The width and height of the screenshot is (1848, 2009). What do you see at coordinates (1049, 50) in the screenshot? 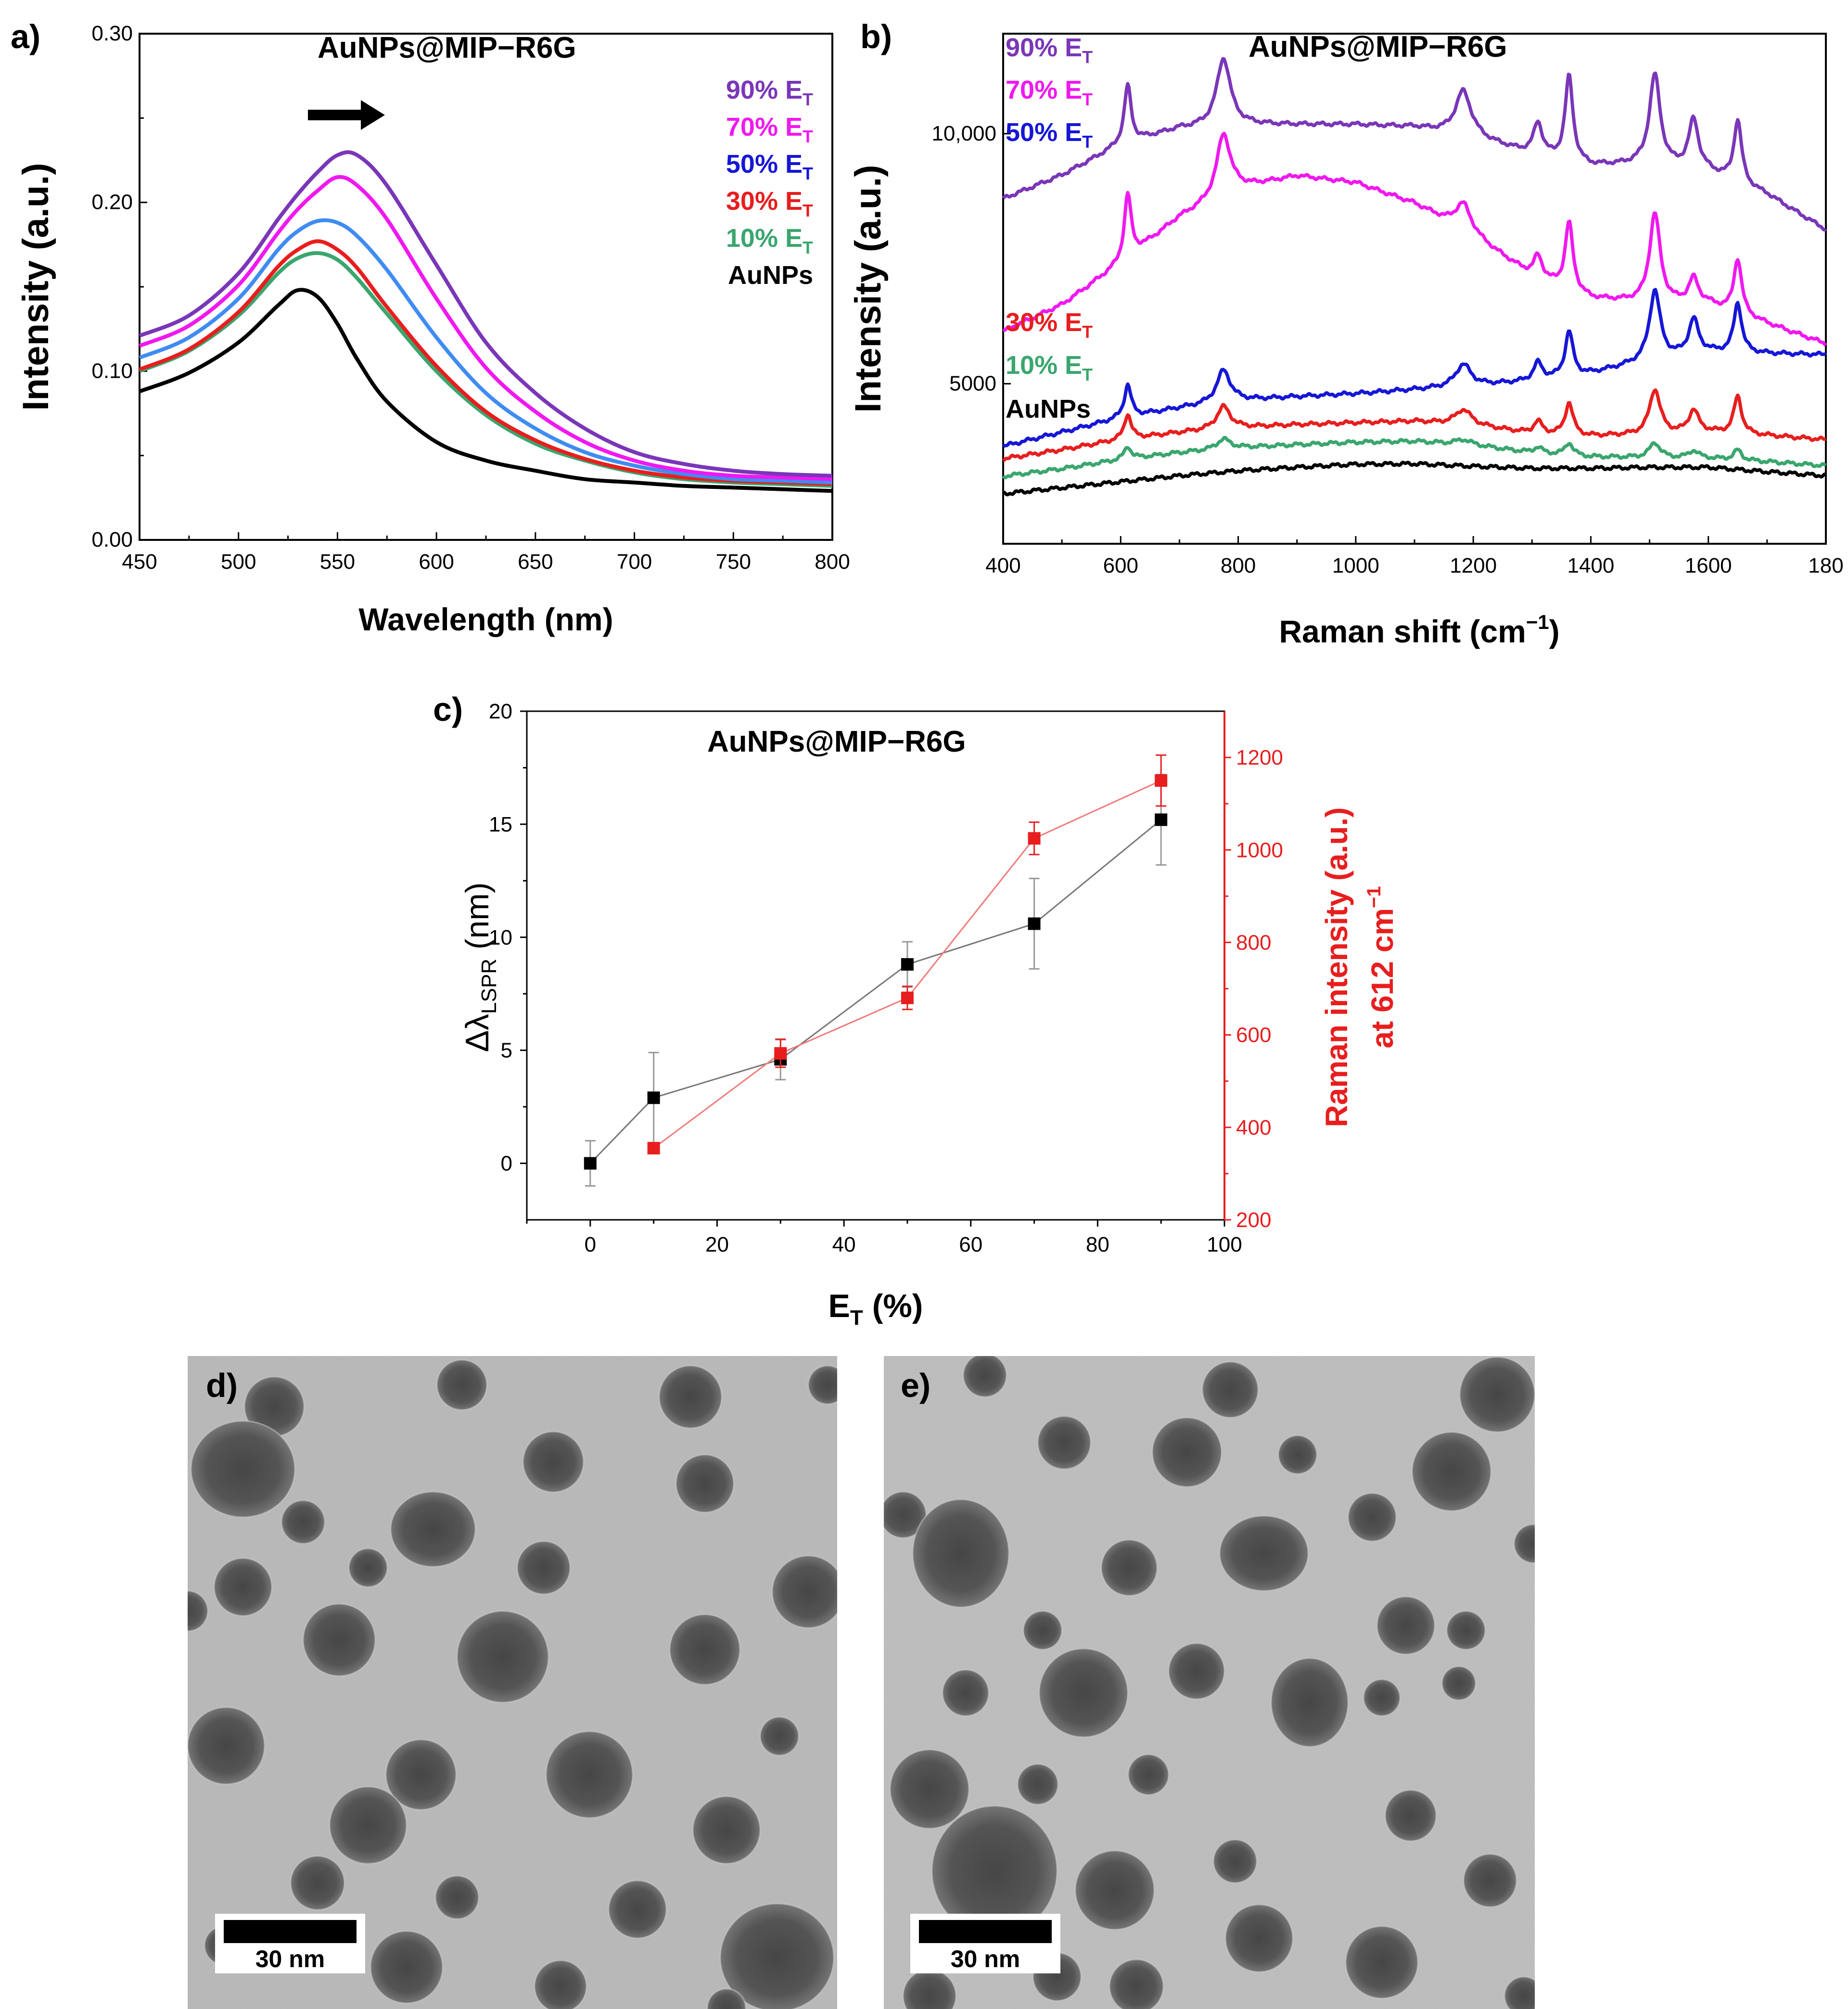
I see `panel-b-legend-item: 90% ET` at bounding box center [1049, 50].